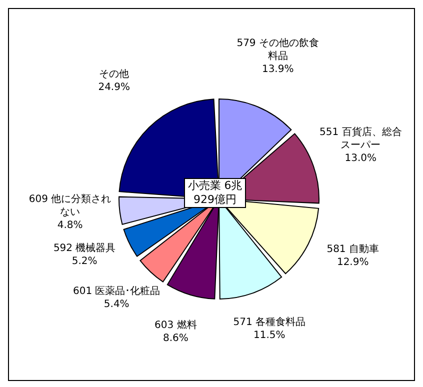  I want to click on data-label: 5.4%, so click(116, 304).